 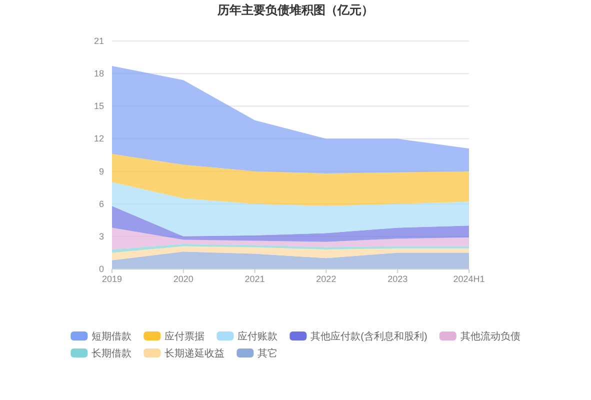 I want to click on legend-label: 应付票据, so click(x=184, y=336).